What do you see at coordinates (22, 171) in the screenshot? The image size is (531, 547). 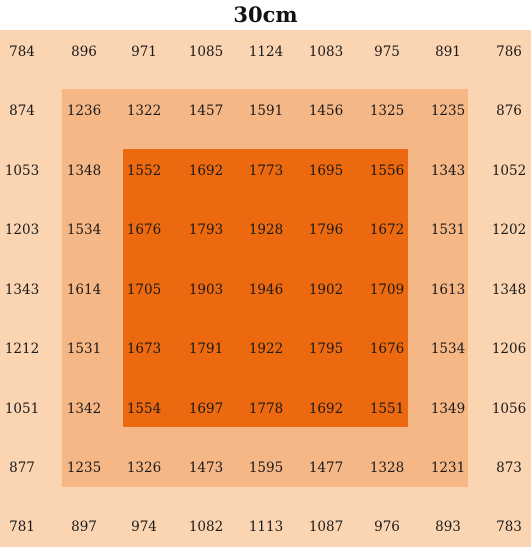 I see `grid-cell: 1053` at bounding box center [22, 171].